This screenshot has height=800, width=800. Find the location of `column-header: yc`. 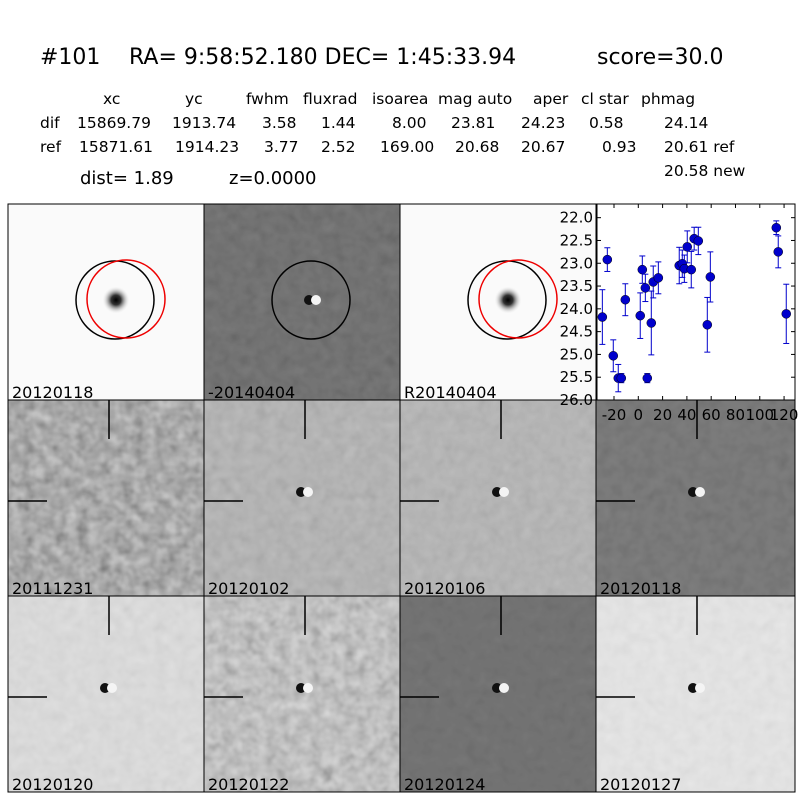

column-header: yc is located at coordinates (194, 99).